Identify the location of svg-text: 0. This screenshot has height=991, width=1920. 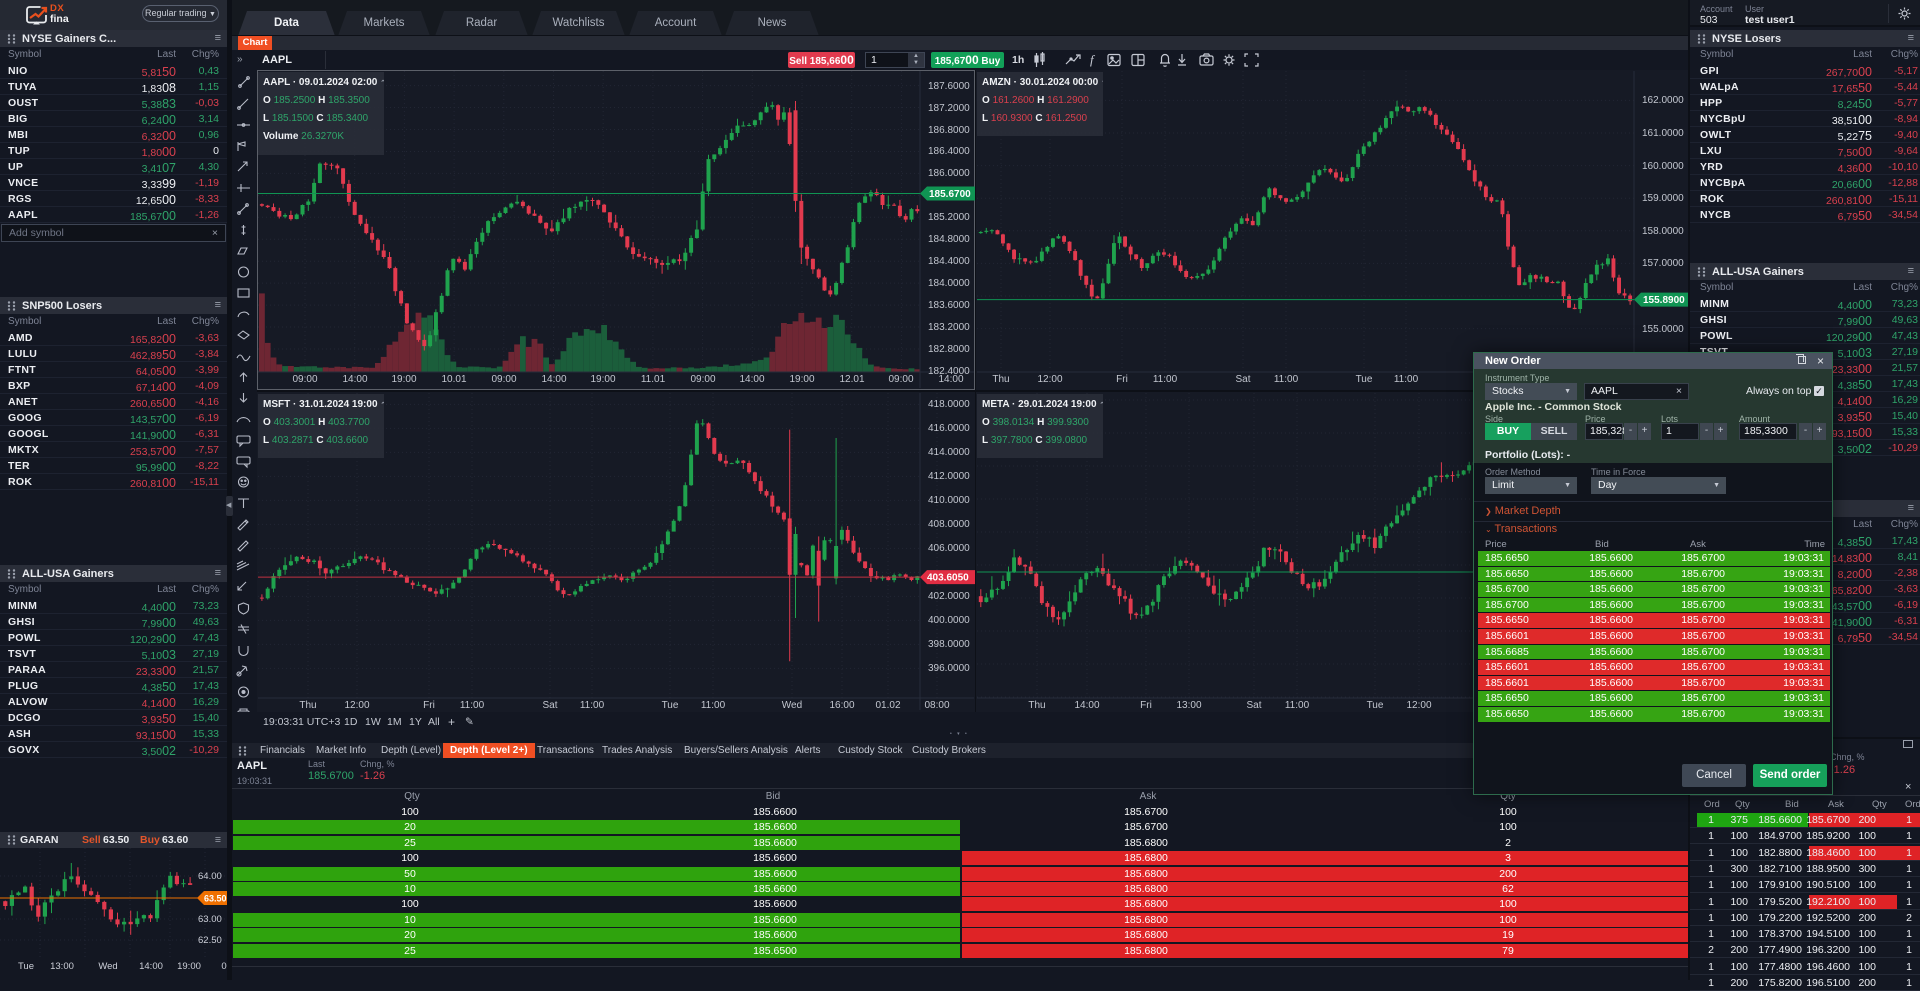
(223, 966).